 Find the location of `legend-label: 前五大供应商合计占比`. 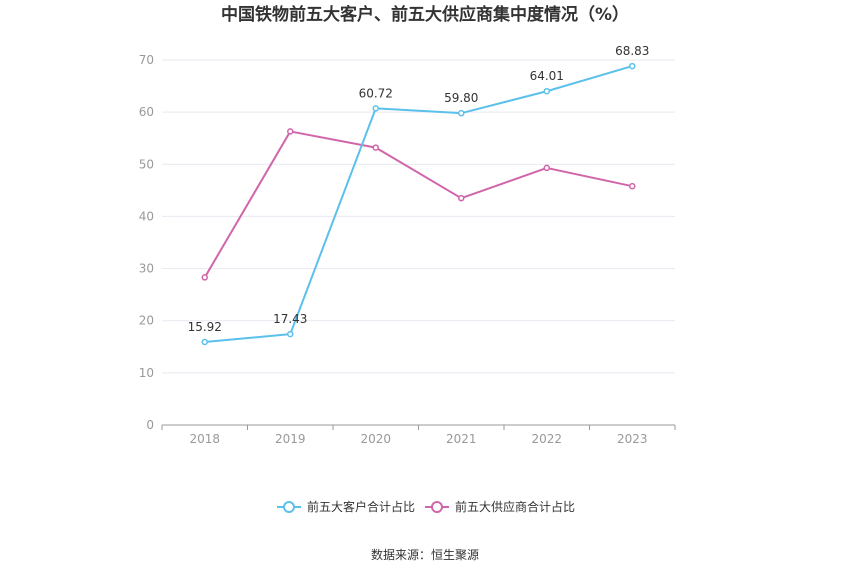

legend-label: 前五大供应商合计占比 is located at coordinates (515, 506).